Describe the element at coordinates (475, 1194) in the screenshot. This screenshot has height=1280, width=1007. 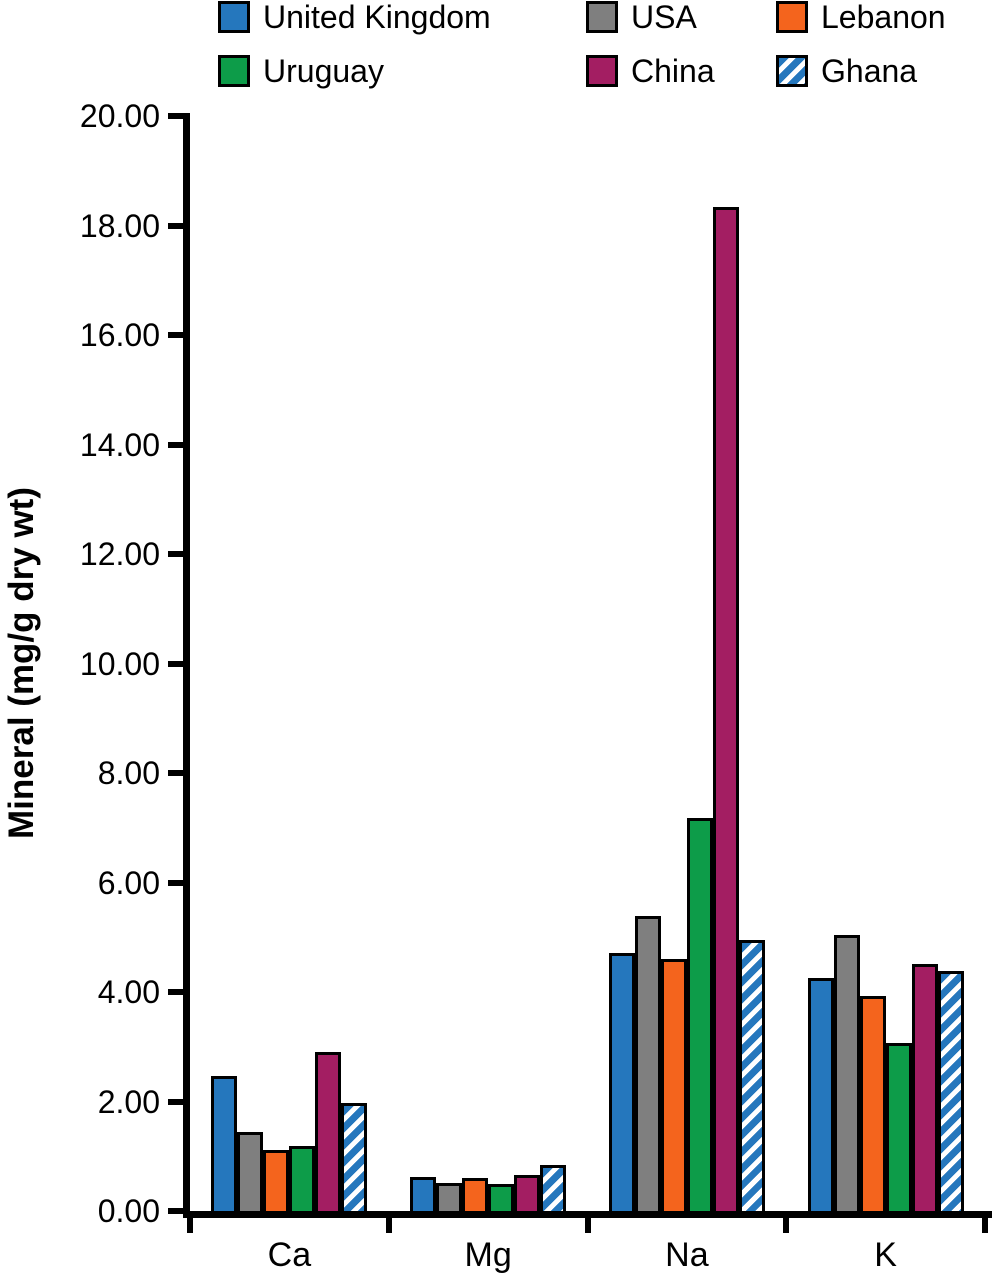
I see `bar-lebanon-mg` at that location.